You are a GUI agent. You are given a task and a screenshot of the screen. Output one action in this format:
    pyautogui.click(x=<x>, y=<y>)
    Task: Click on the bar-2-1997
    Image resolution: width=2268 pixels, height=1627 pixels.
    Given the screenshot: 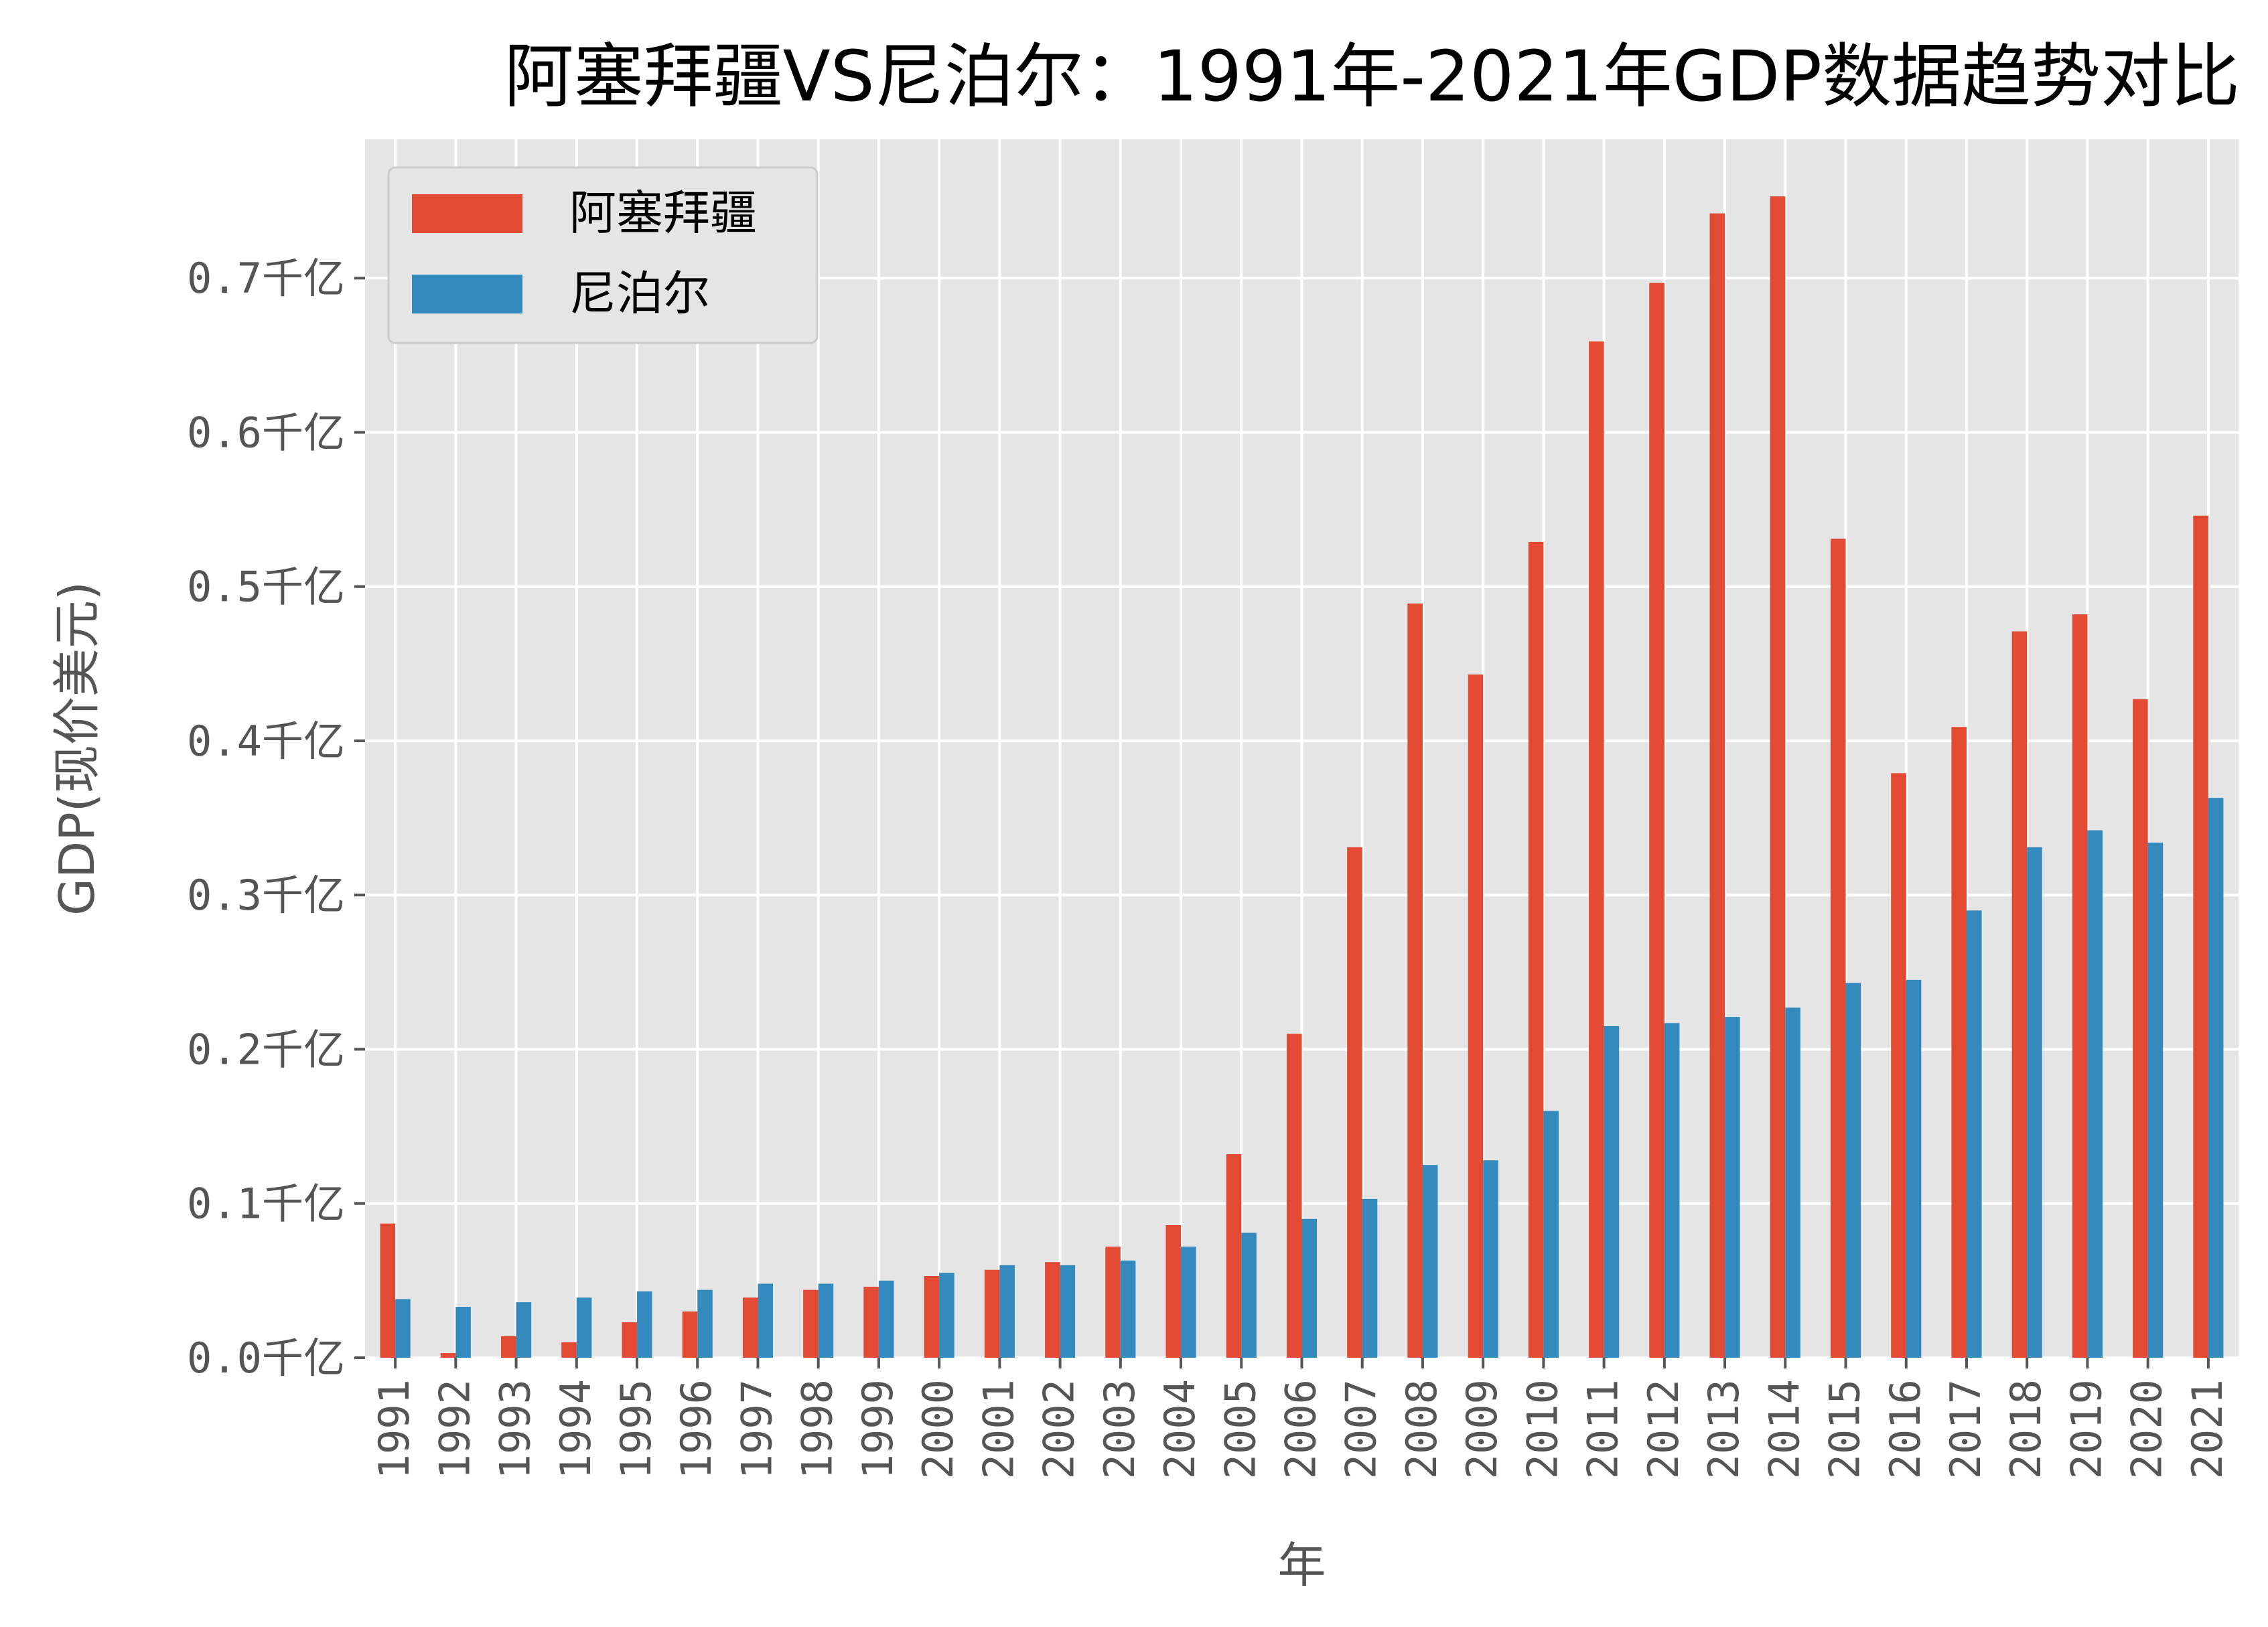 What is the action you would take?
    pyautogui.click(x=766, y=1320)
    